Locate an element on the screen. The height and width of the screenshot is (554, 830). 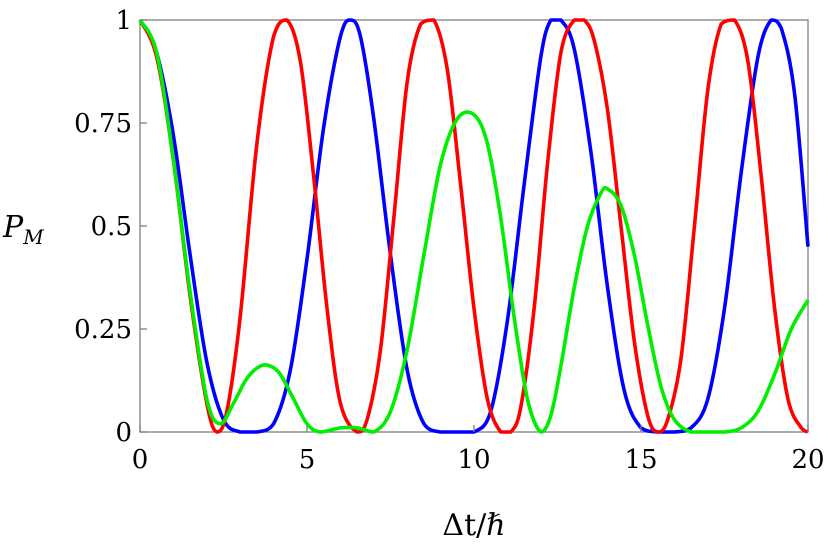
x-tick-label: 10 is located at coordinates (473, 460).